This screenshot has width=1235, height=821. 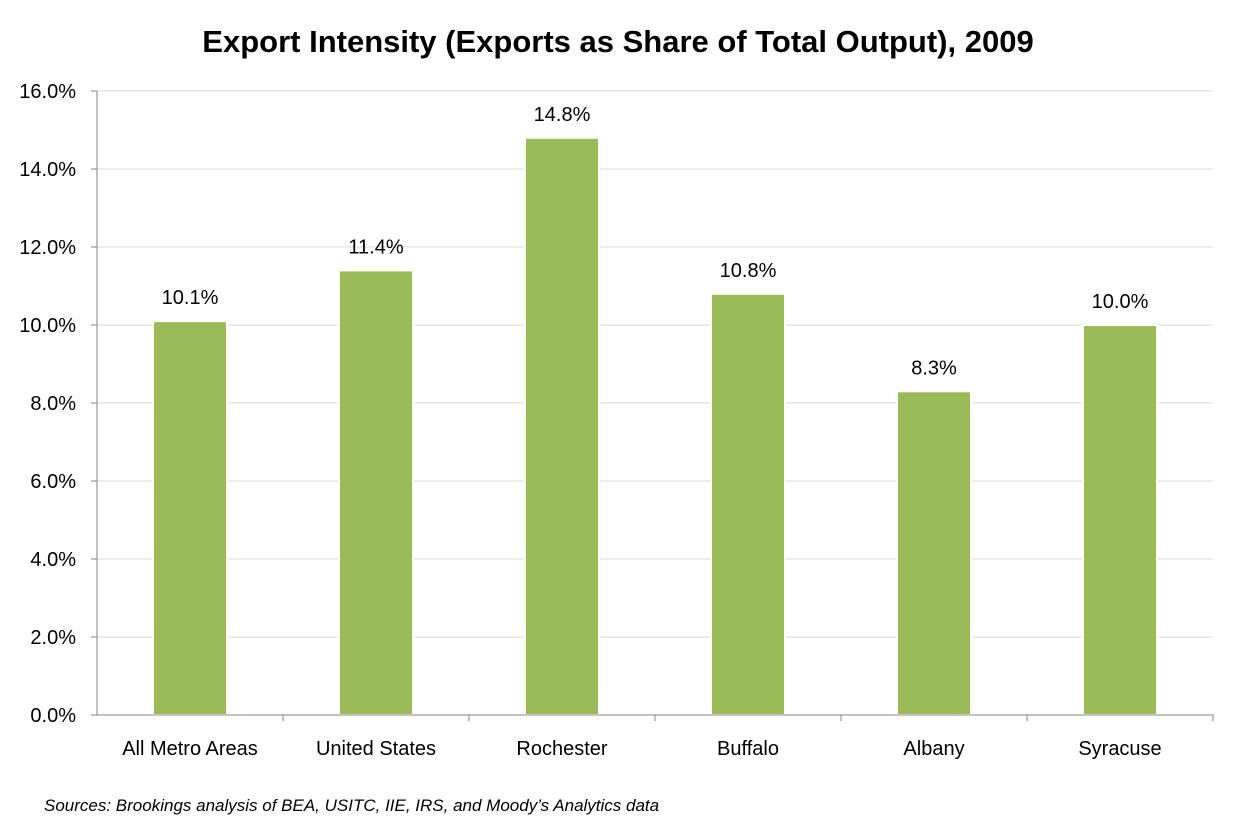 I want to click on bar-syracuse, so click(x=1120, y=520).